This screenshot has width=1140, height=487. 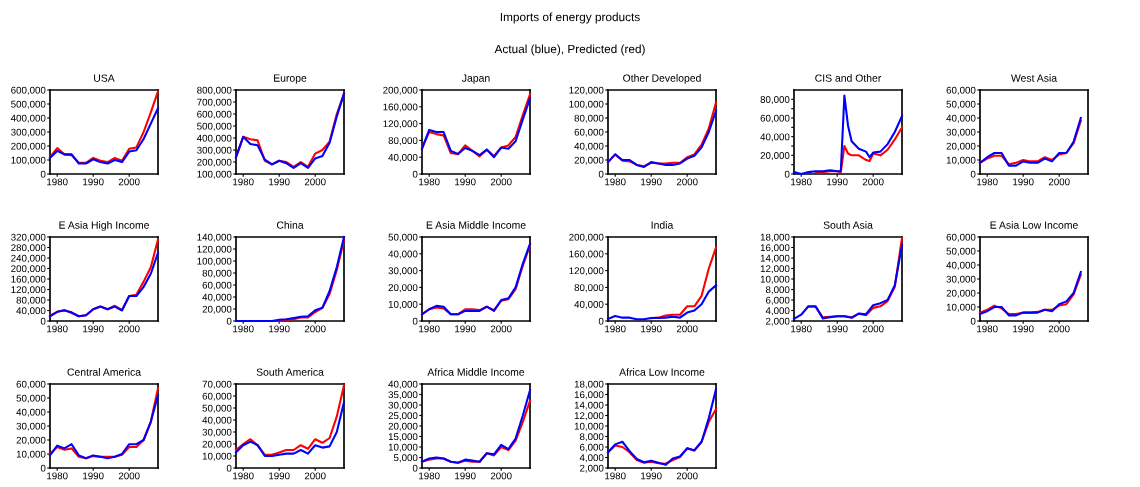 What do you see at coordinates (777, 290) in the screenshot?
I see `y-tick-label: 8,000` at bounding box center [777, 290].